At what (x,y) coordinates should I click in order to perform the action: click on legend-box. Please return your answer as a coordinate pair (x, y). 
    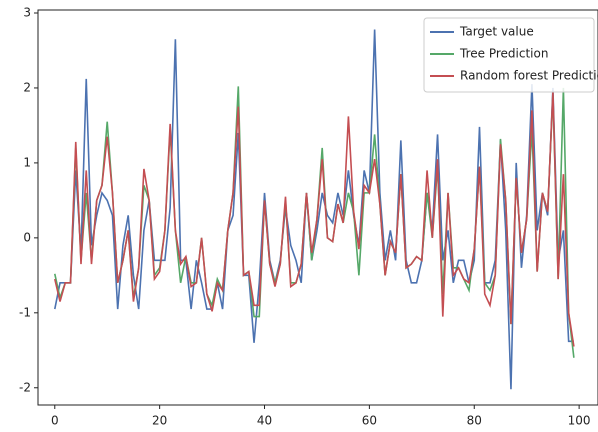
    Looking at the image, I should click on (509, 55).